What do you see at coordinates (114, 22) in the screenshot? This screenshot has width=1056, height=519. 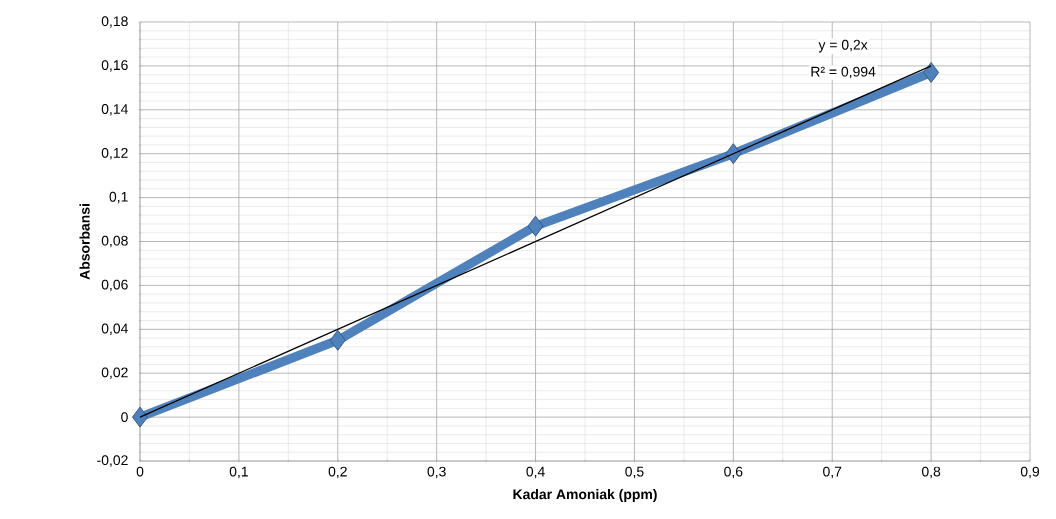 I see `y-tick-label: 0,18` at bounding box center [114, 22].